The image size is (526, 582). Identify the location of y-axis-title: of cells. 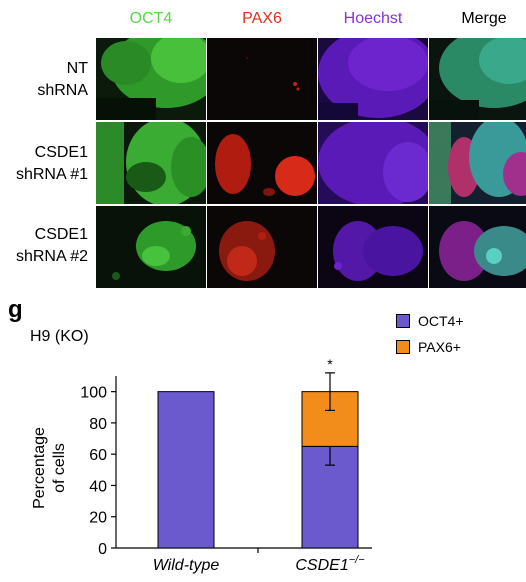
(59, 468).